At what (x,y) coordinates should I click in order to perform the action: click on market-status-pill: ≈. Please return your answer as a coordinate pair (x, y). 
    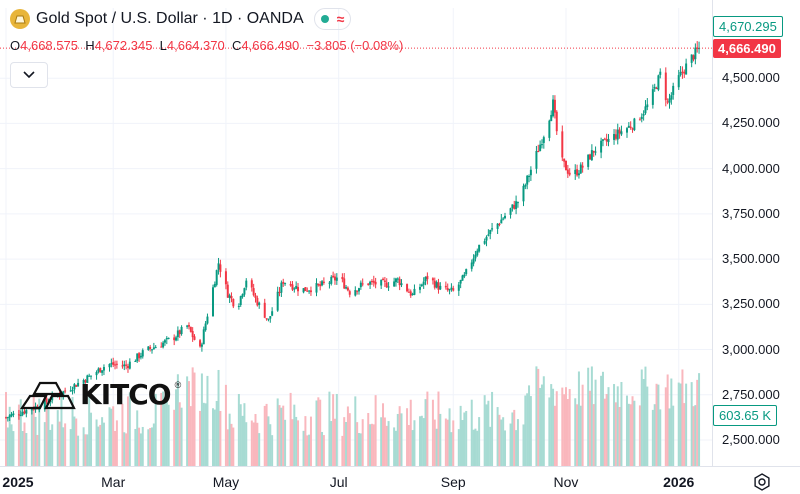
    Looking at the image, I should click on (332, 19).